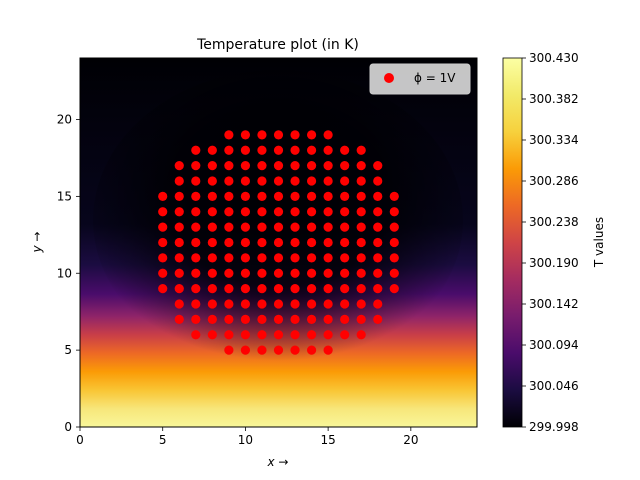 The height and width of the screenshot is (480, 640). What do you see at coordinates (410, 440) in the screenshot?
I see `x-tick-label: 20` at bounding box center [410, 440].